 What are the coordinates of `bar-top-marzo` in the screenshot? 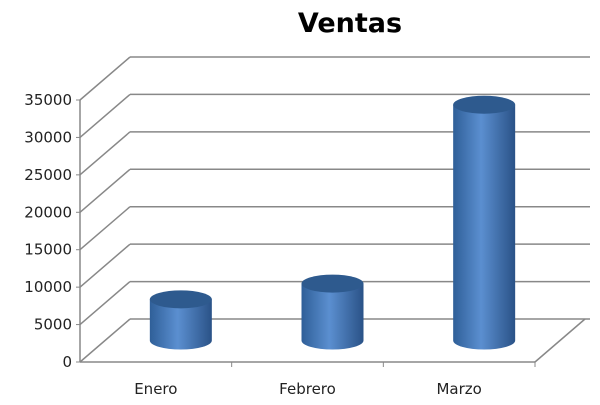 It's located at (484, 104).